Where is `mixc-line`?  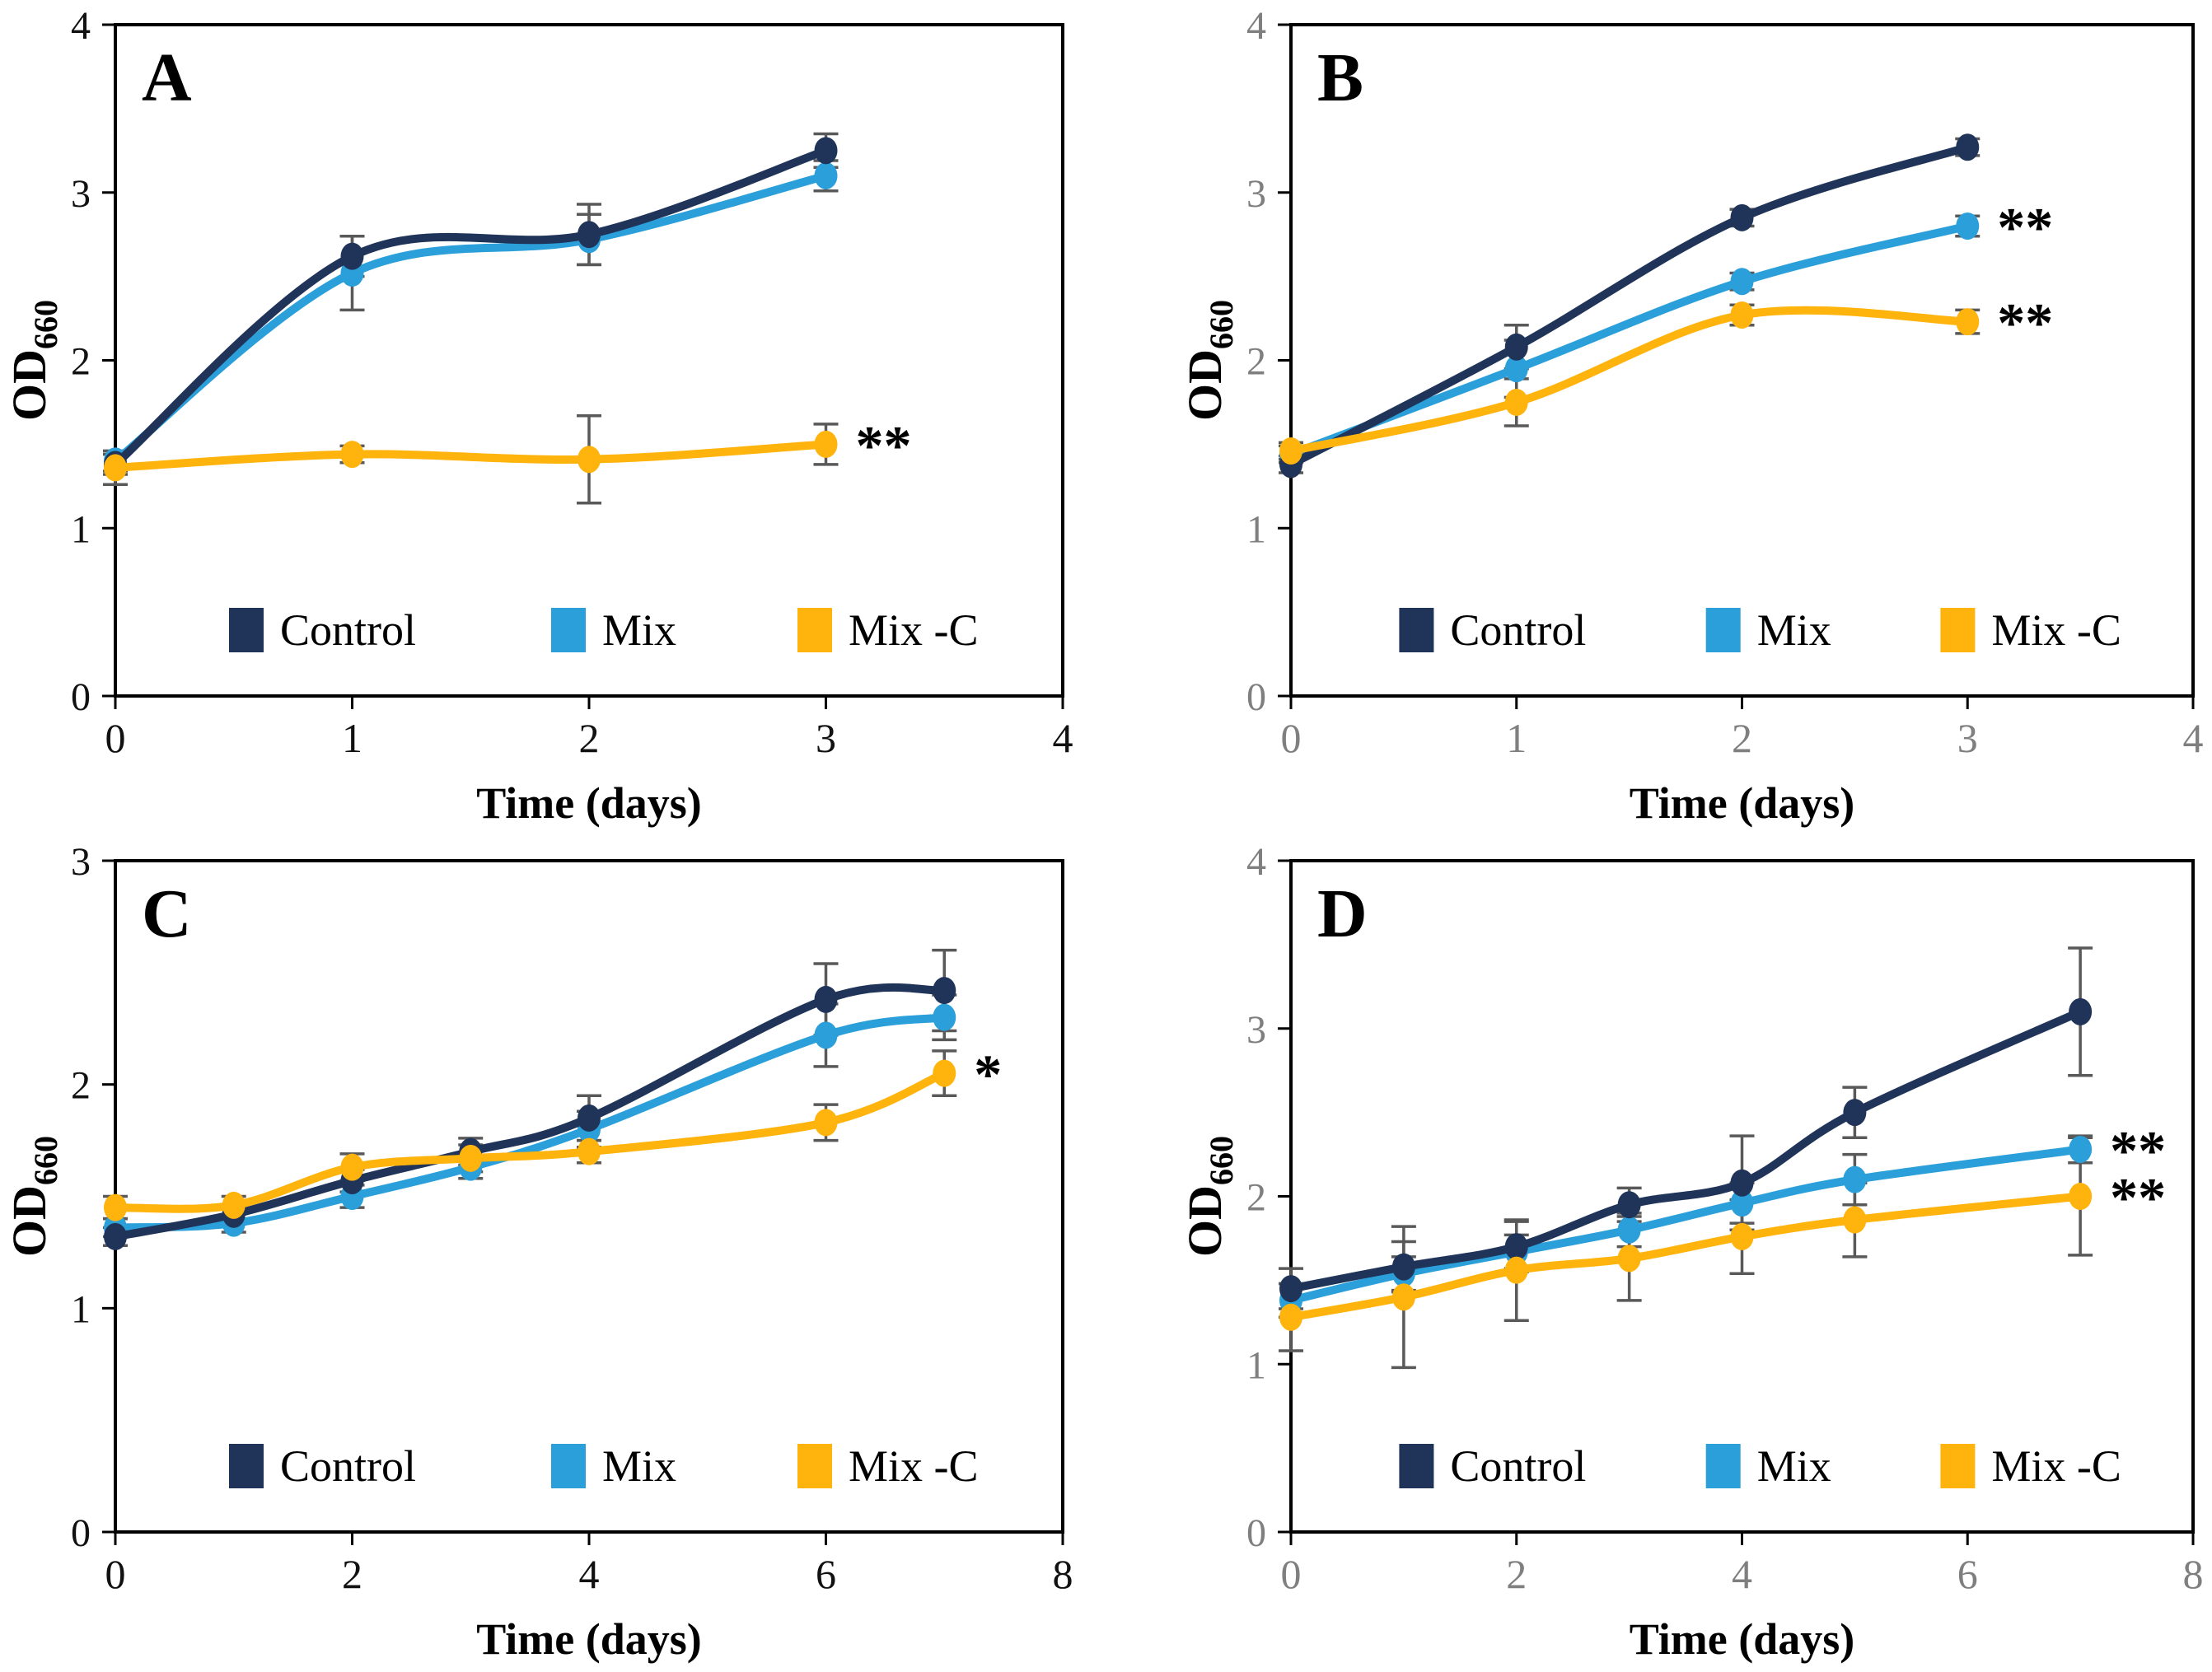
mixc-line is located at coordinates (1630, 380).